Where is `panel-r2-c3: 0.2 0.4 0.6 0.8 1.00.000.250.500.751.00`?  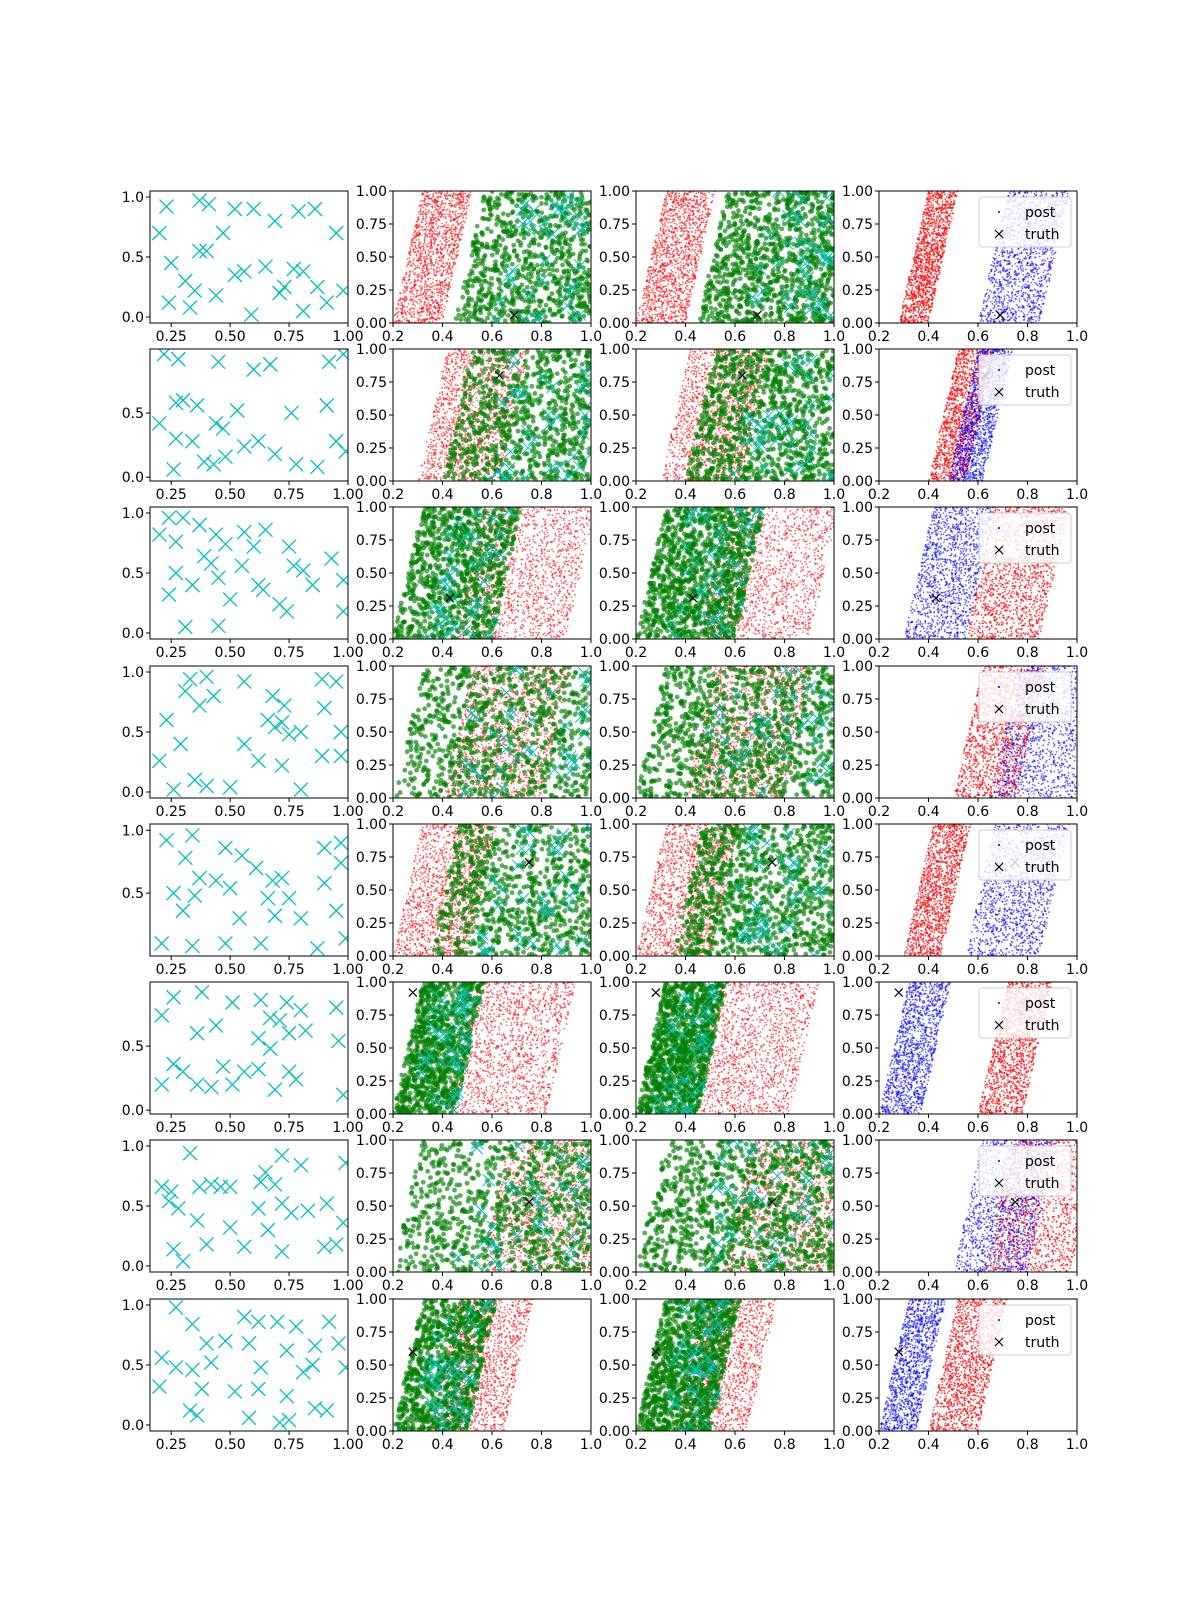
panel-r2-c3: 0.2 0.4 0.6 0.8 1.00.000.250.500.751.00 is located at coordinates (730, 422).